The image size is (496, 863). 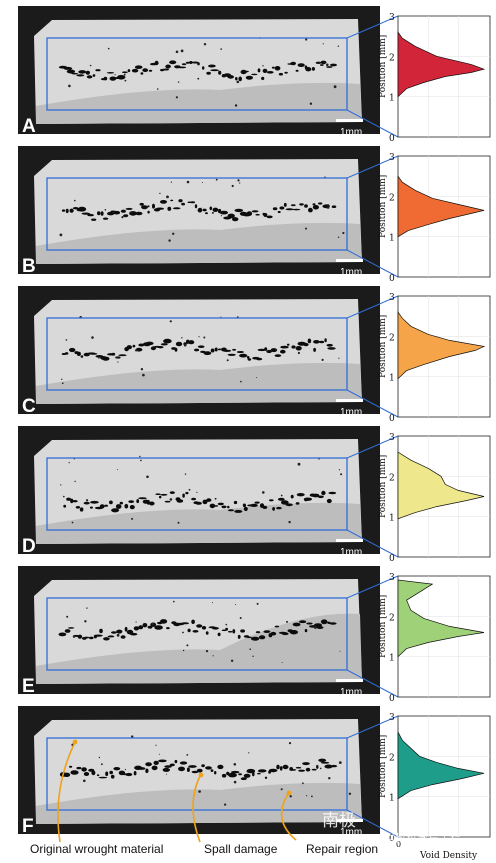 What do you see at coordinates (392, 799) in the screenshot?
I see `histogram-y-tick-label: 1` at bounding box center [392, 799].